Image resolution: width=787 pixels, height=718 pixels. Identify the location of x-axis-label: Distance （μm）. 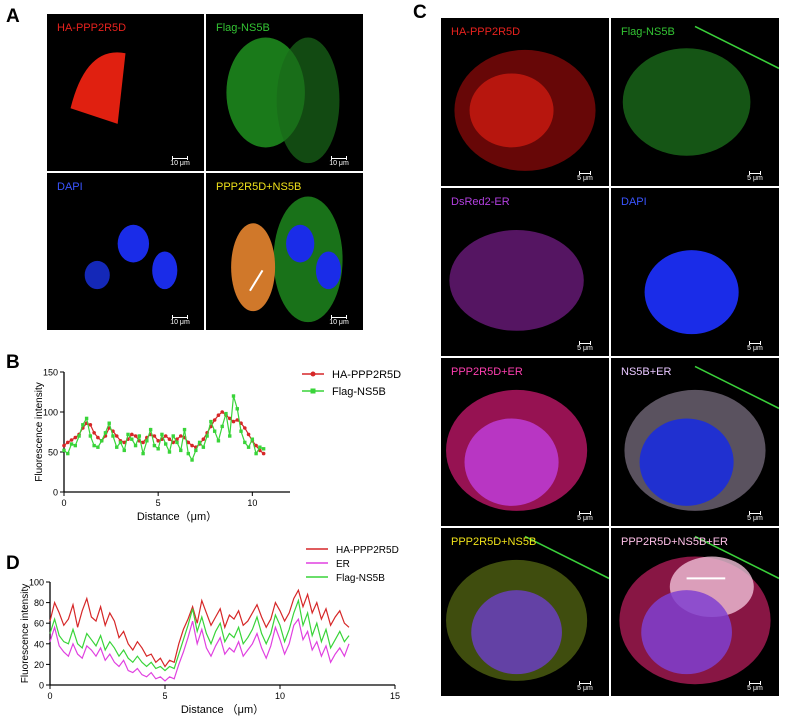
(222, 709).